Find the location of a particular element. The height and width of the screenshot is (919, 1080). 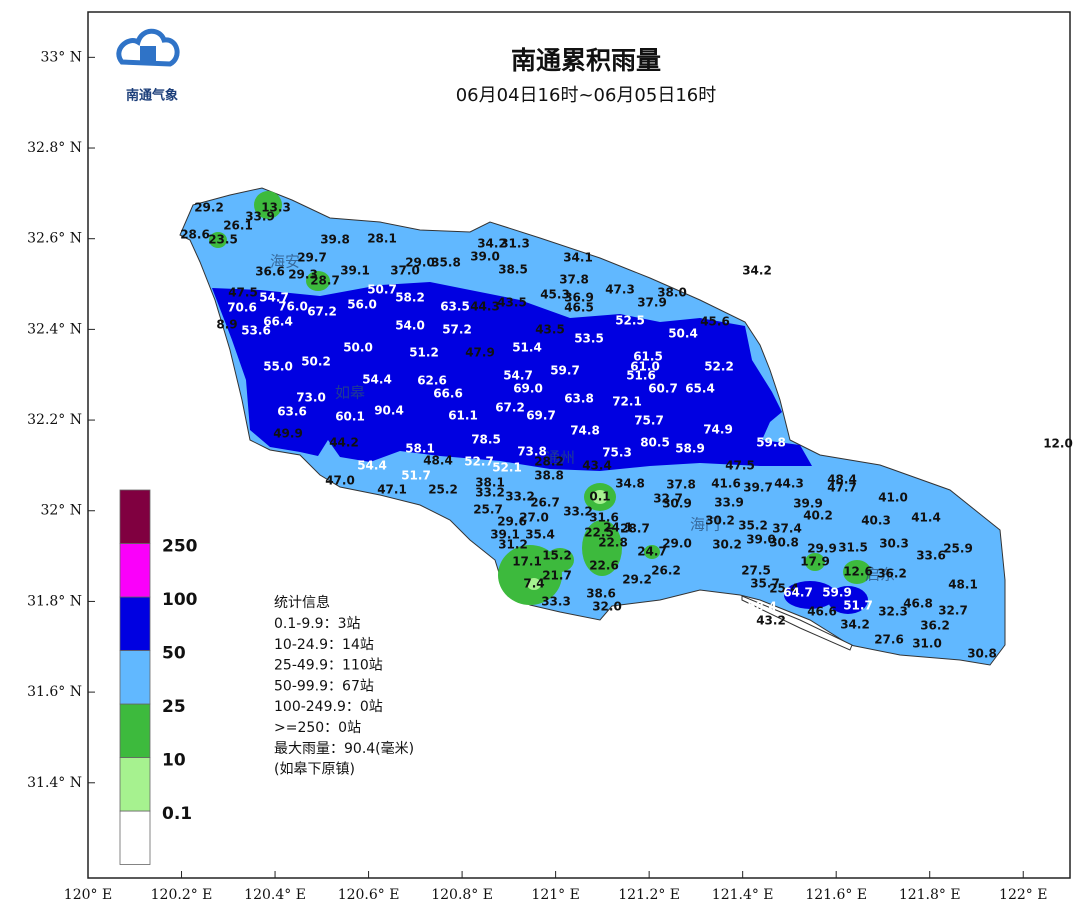

station-value: 41.4 is located at coordinates (926, 518).